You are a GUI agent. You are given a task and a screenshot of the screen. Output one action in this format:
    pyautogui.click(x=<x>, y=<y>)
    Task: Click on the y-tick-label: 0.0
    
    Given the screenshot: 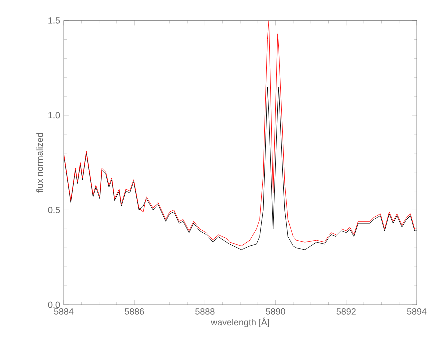 What is the action you would take?
    pyautogui.click(x=54, y=305)
    